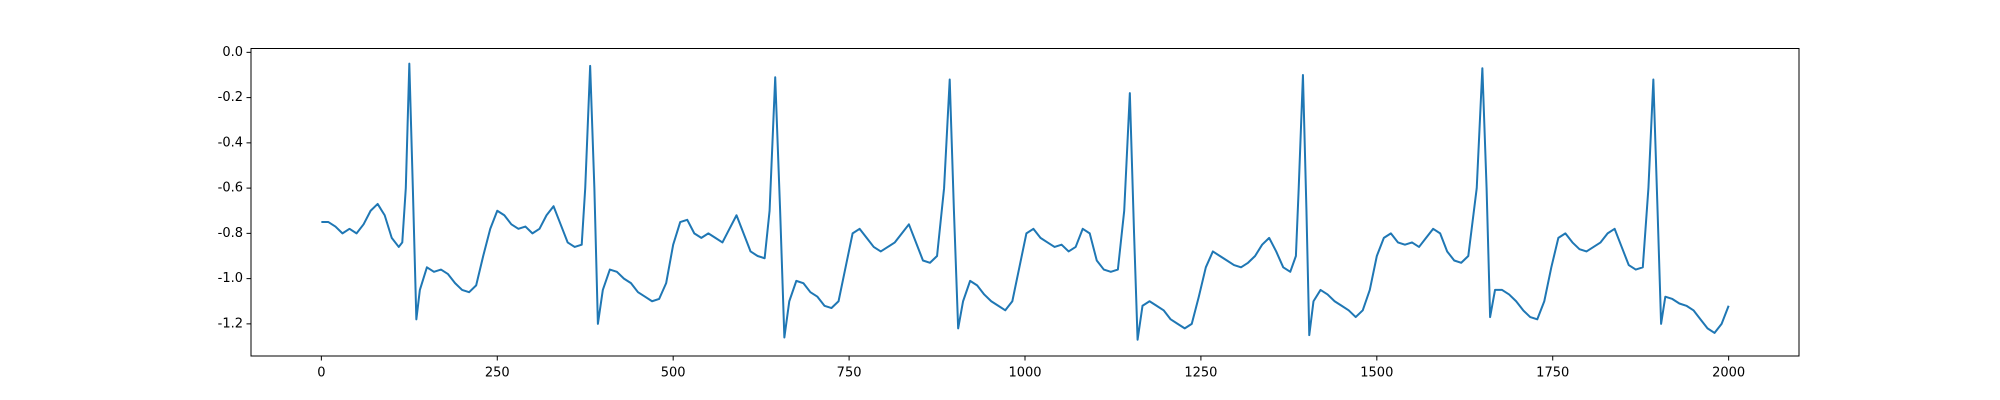  I want to click on x-tick-label: 1000, so click(1024, 373).